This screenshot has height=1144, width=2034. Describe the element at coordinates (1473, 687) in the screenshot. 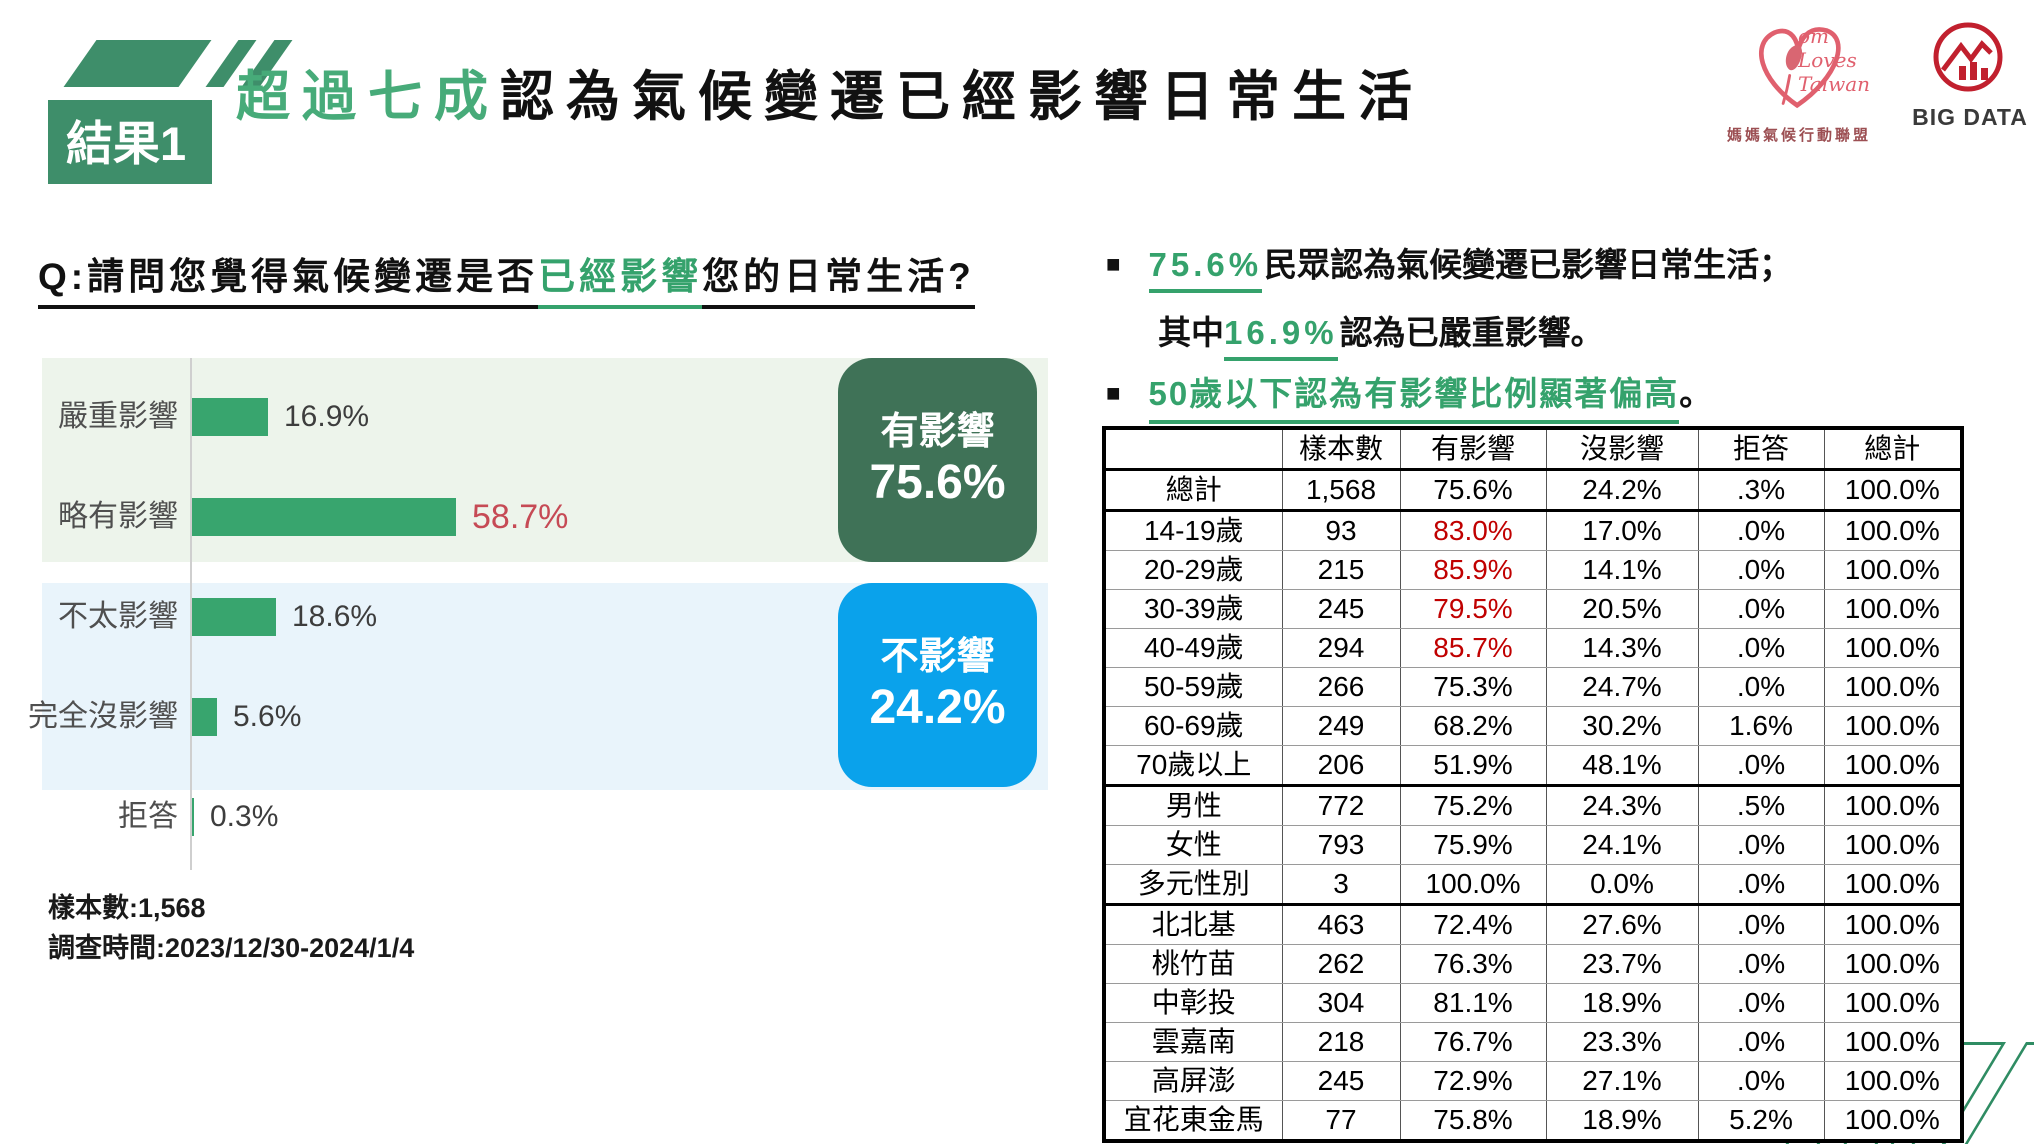

I see `table-cell: 75.3%` at that location.